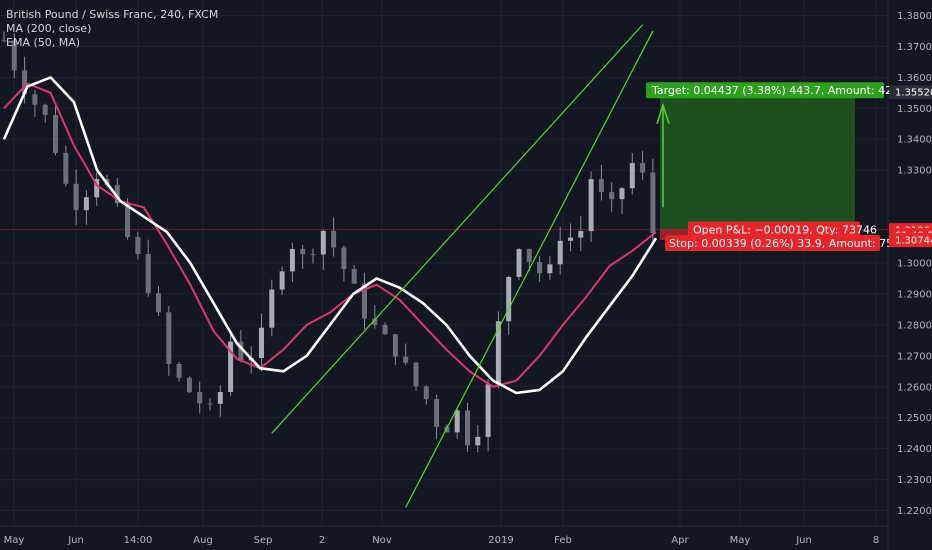 The height and width of the screenshot is (550, 932). I want to click on y-tick-label: 1.25000, so click(914, 418).